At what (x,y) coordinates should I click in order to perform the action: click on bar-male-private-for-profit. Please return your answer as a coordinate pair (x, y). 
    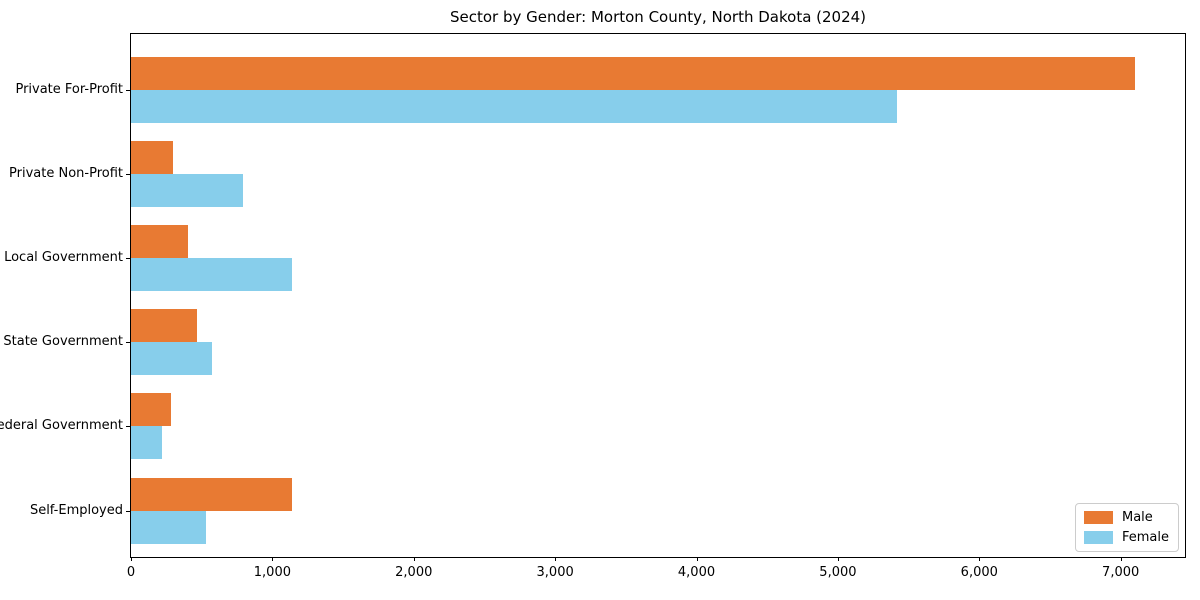
    Looking at the image, I should click on (633, 73).